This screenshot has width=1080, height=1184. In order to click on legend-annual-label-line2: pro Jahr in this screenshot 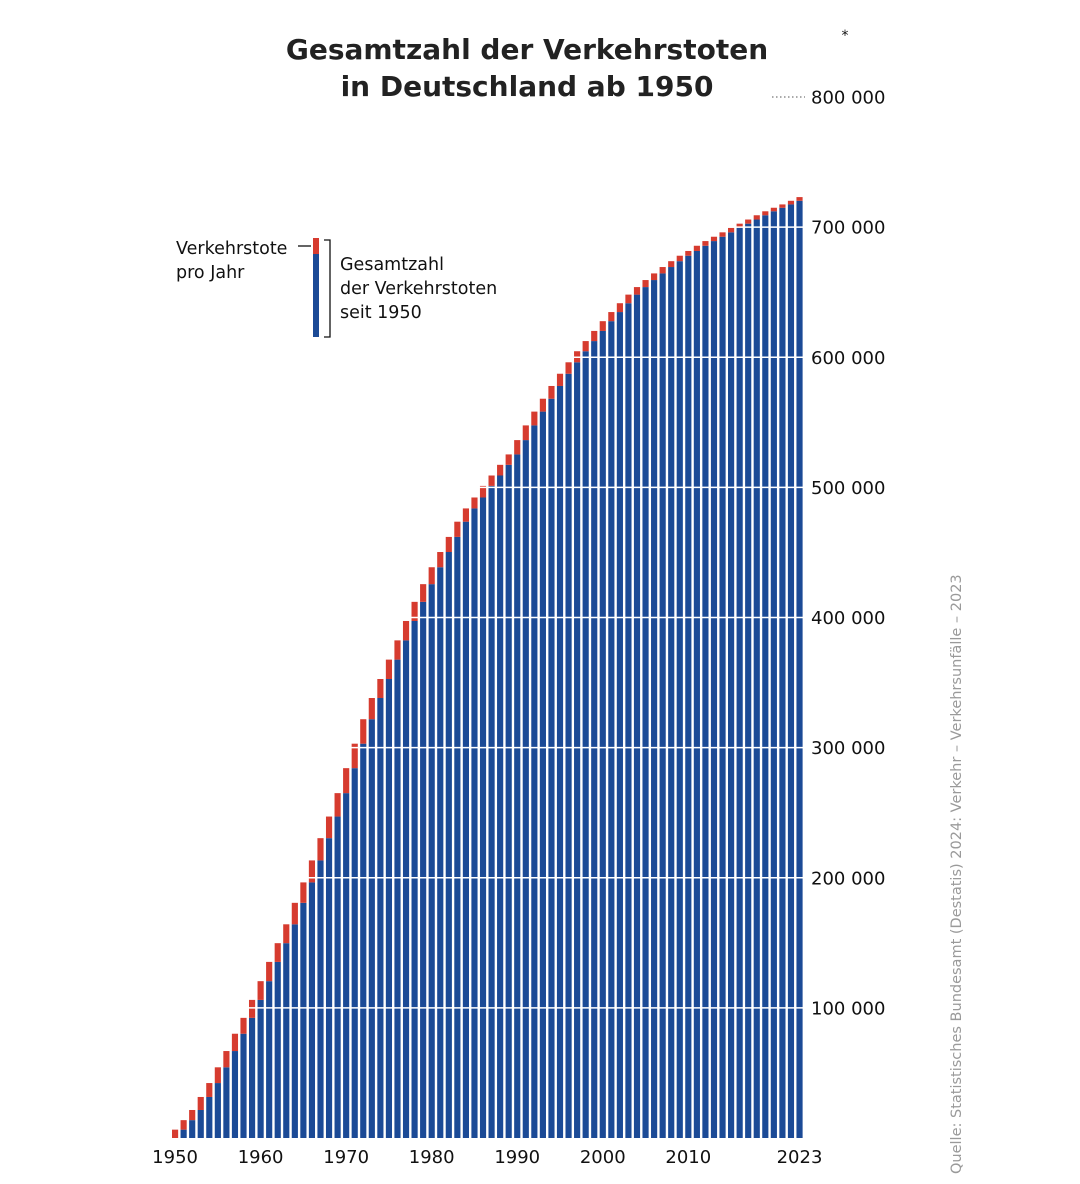, I will do `click(210, 273)`.